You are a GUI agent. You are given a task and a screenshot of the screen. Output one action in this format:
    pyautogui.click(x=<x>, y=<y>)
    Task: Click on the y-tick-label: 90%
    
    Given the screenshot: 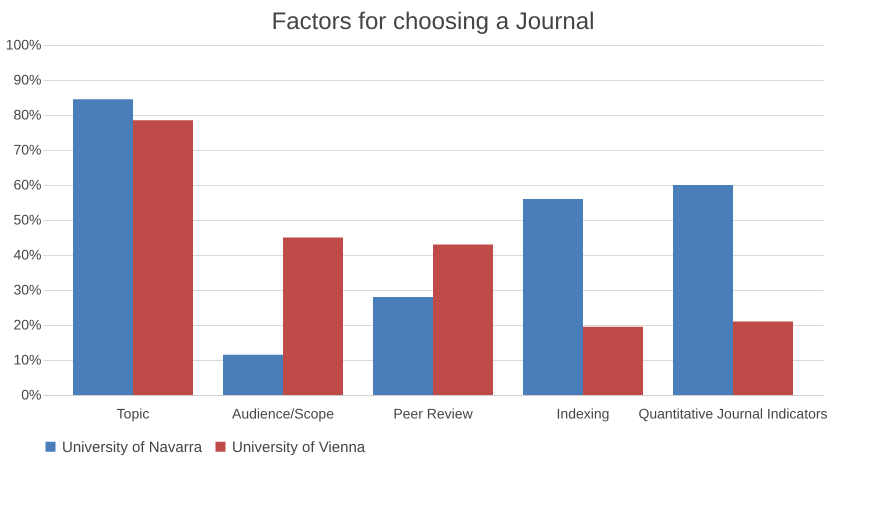 What is the action you would take?
    pyautogui.click(x=27, y=80)
    